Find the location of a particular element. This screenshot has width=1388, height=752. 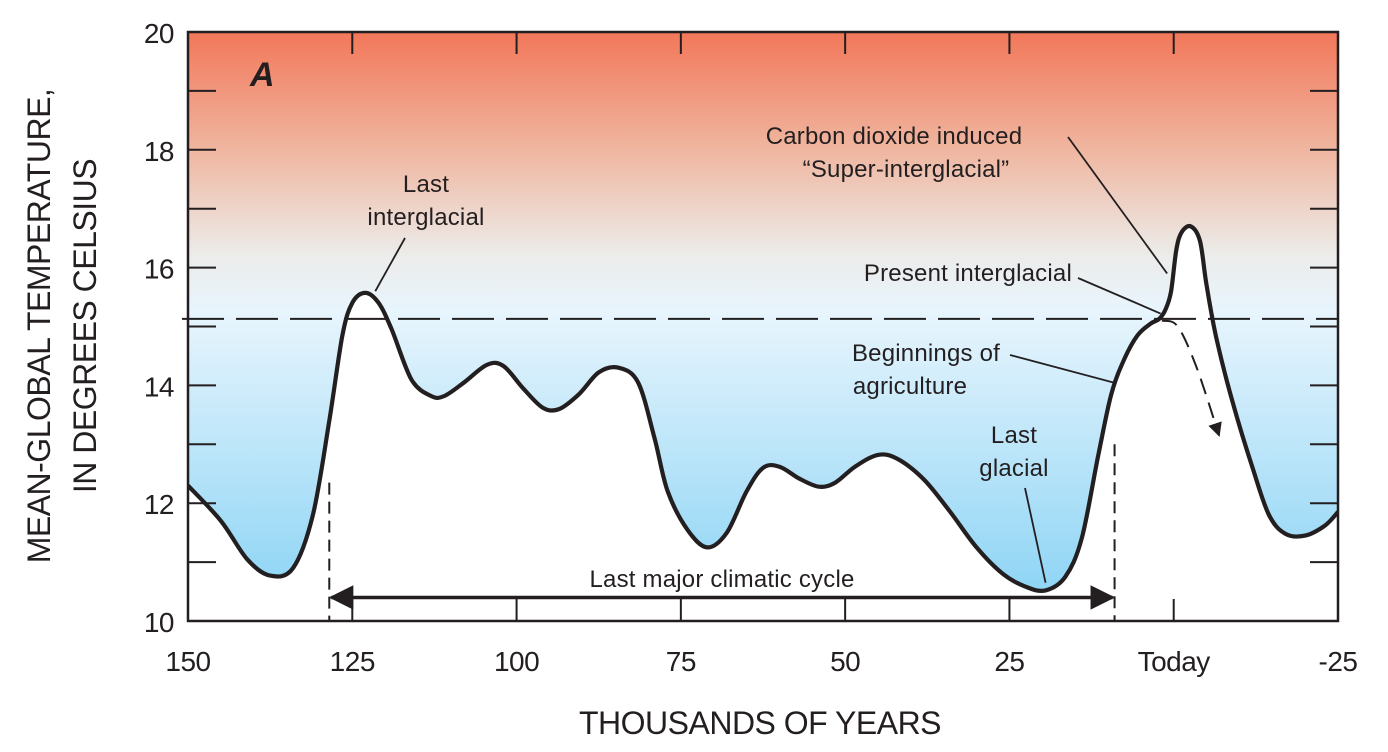

y-tick-label: 18 is located at coordinates (159, 151).